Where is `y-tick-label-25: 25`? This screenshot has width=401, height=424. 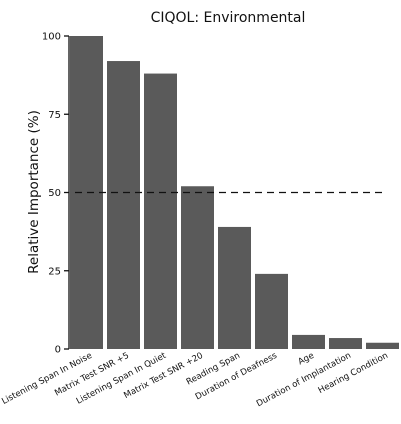
y-tick-label-25: 25 is located at coordinates (54, 271).